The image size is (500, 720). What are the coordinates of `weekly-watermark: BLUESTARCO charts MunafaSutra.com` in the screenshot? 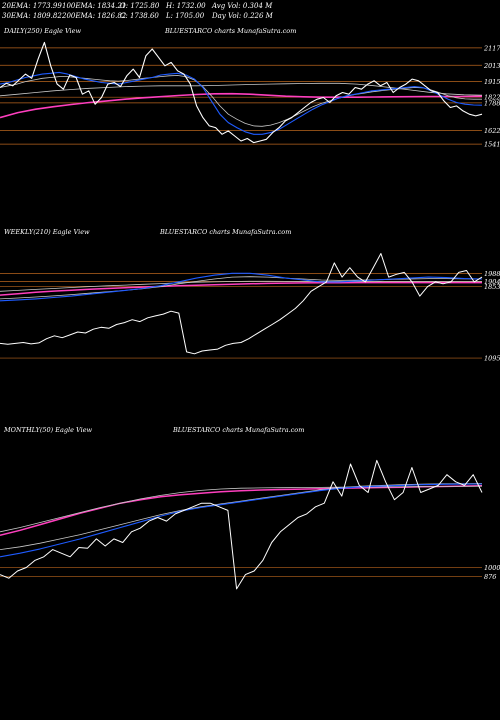 It's located at (226, 232).